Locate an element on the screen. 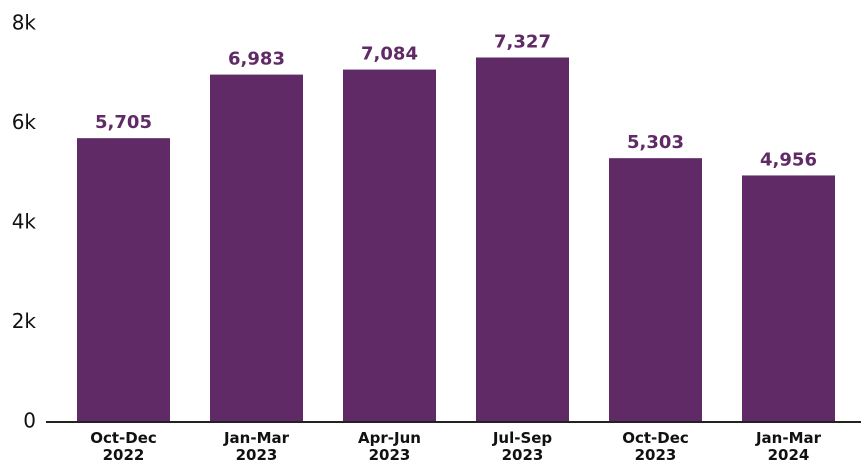  bar-value-label: 6,983 is located at coordinates (256, 59).